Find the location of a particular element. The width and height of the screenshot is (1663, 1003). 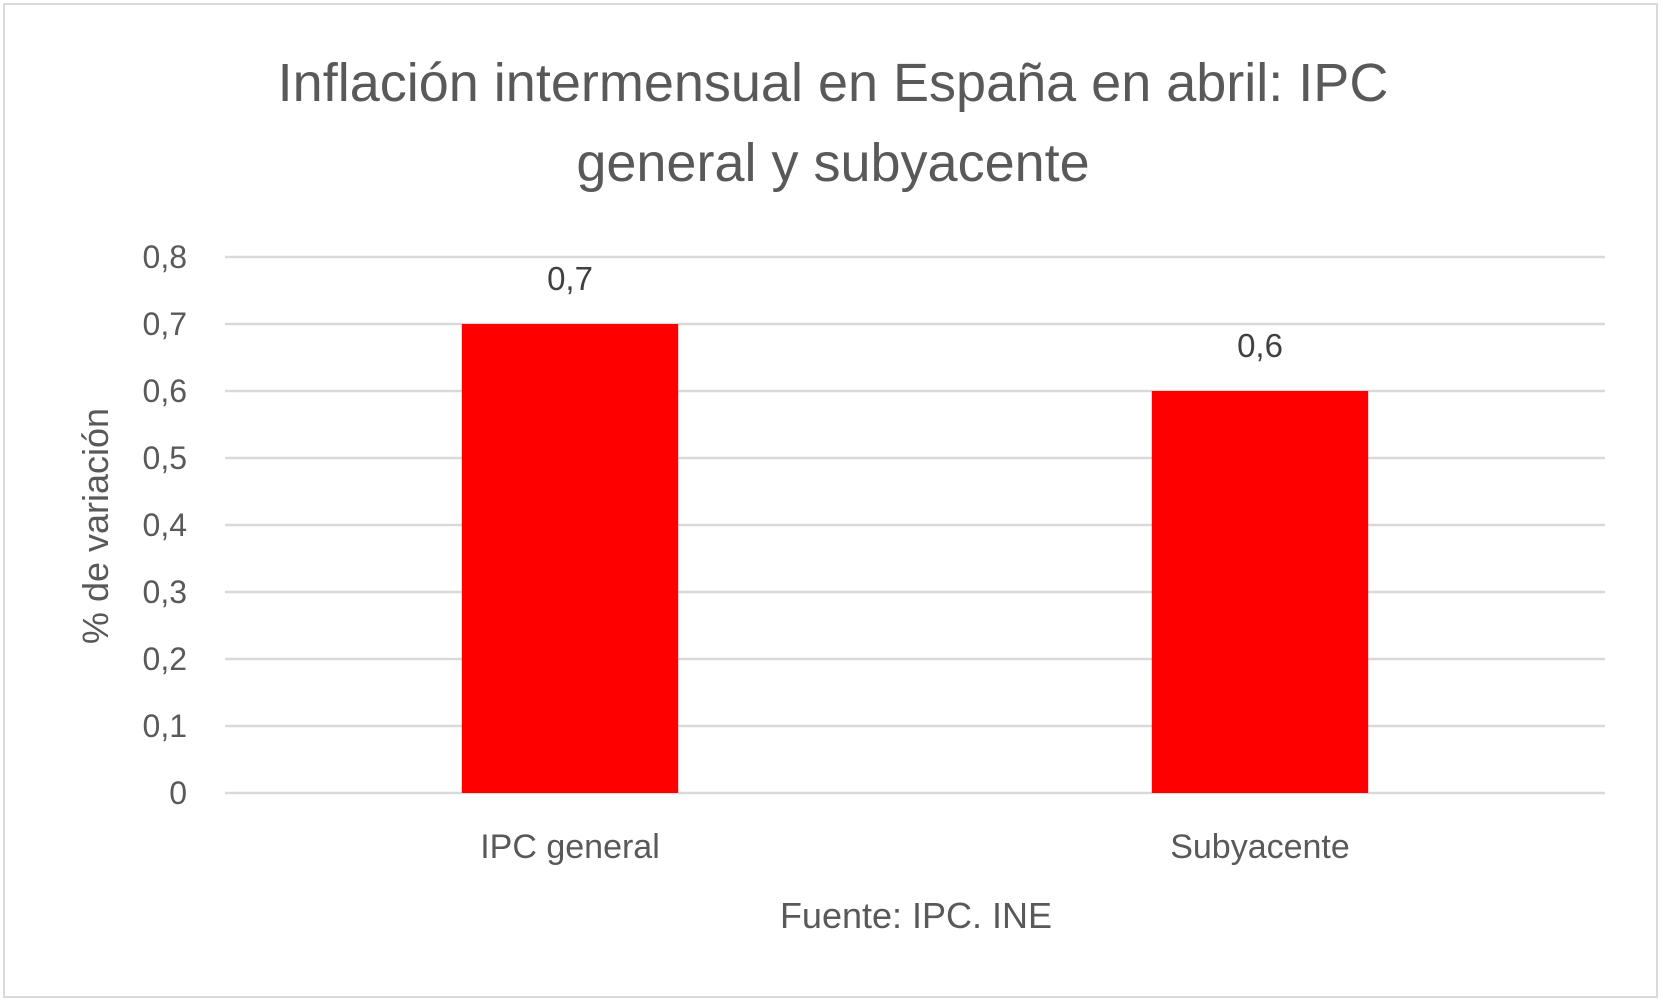

data-label: 0,6 is located at coordinates (1260, 345).